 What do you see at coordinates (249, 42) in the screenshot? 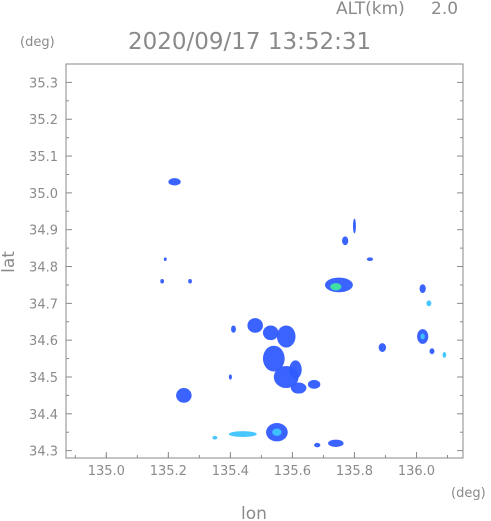
I see `timestamp: 2020/09/17 13:52:31` at bounding box center [249, 42].